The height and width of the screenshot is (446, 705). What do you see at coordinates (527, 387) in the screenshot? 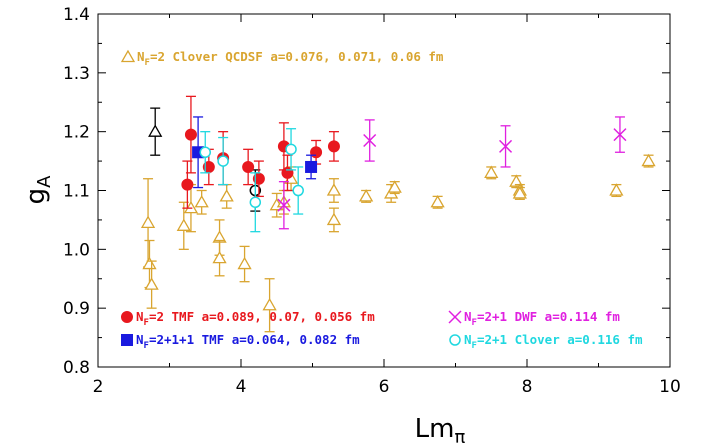
I see `x-tick-label: 8` at bounding box center [527, 387].